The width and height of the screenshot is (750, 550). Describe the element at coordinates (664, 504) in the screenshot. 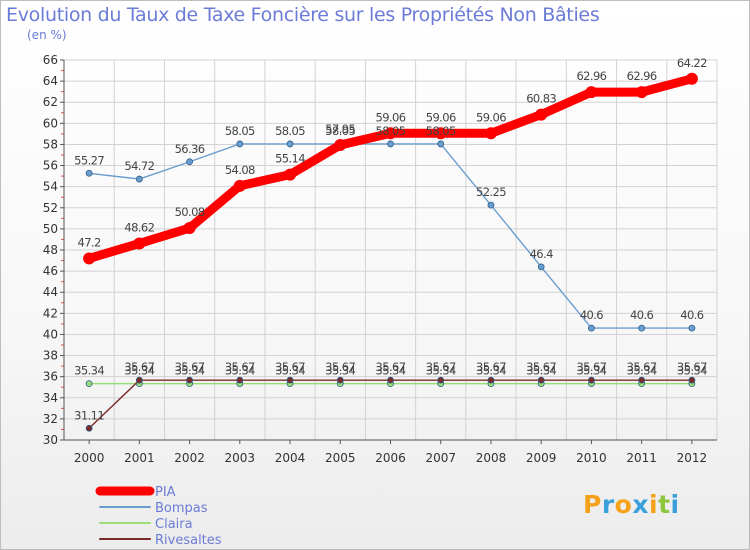

I see `logo-letter: t` at that location.